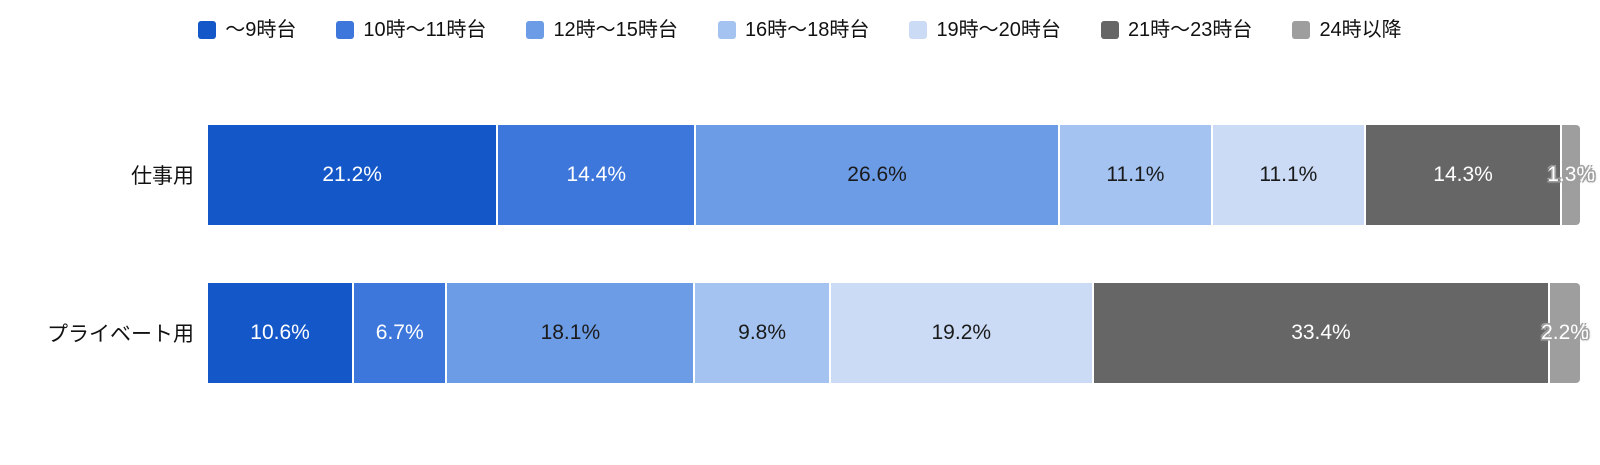 The width and height of the screenshot is (1600, 465). I want to click on segment-value-label: 21.2%, so click(352, 174).